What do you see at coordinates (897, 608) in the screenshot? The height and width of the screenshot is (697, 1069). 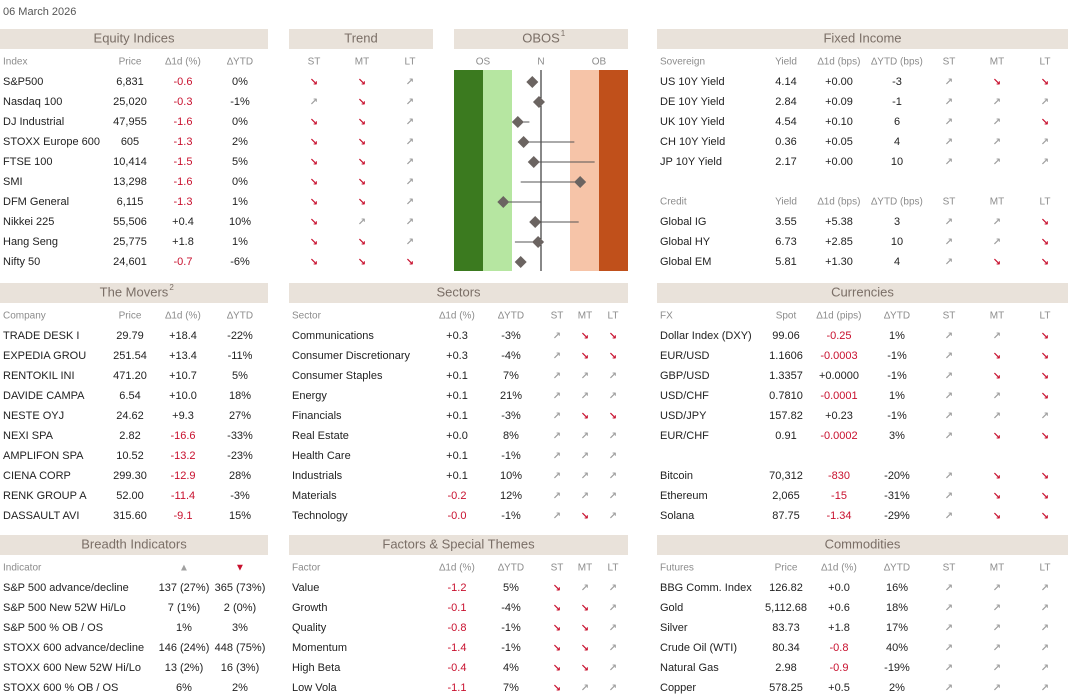 I see `table-cell: 18%` at bounding box center [897, 608].